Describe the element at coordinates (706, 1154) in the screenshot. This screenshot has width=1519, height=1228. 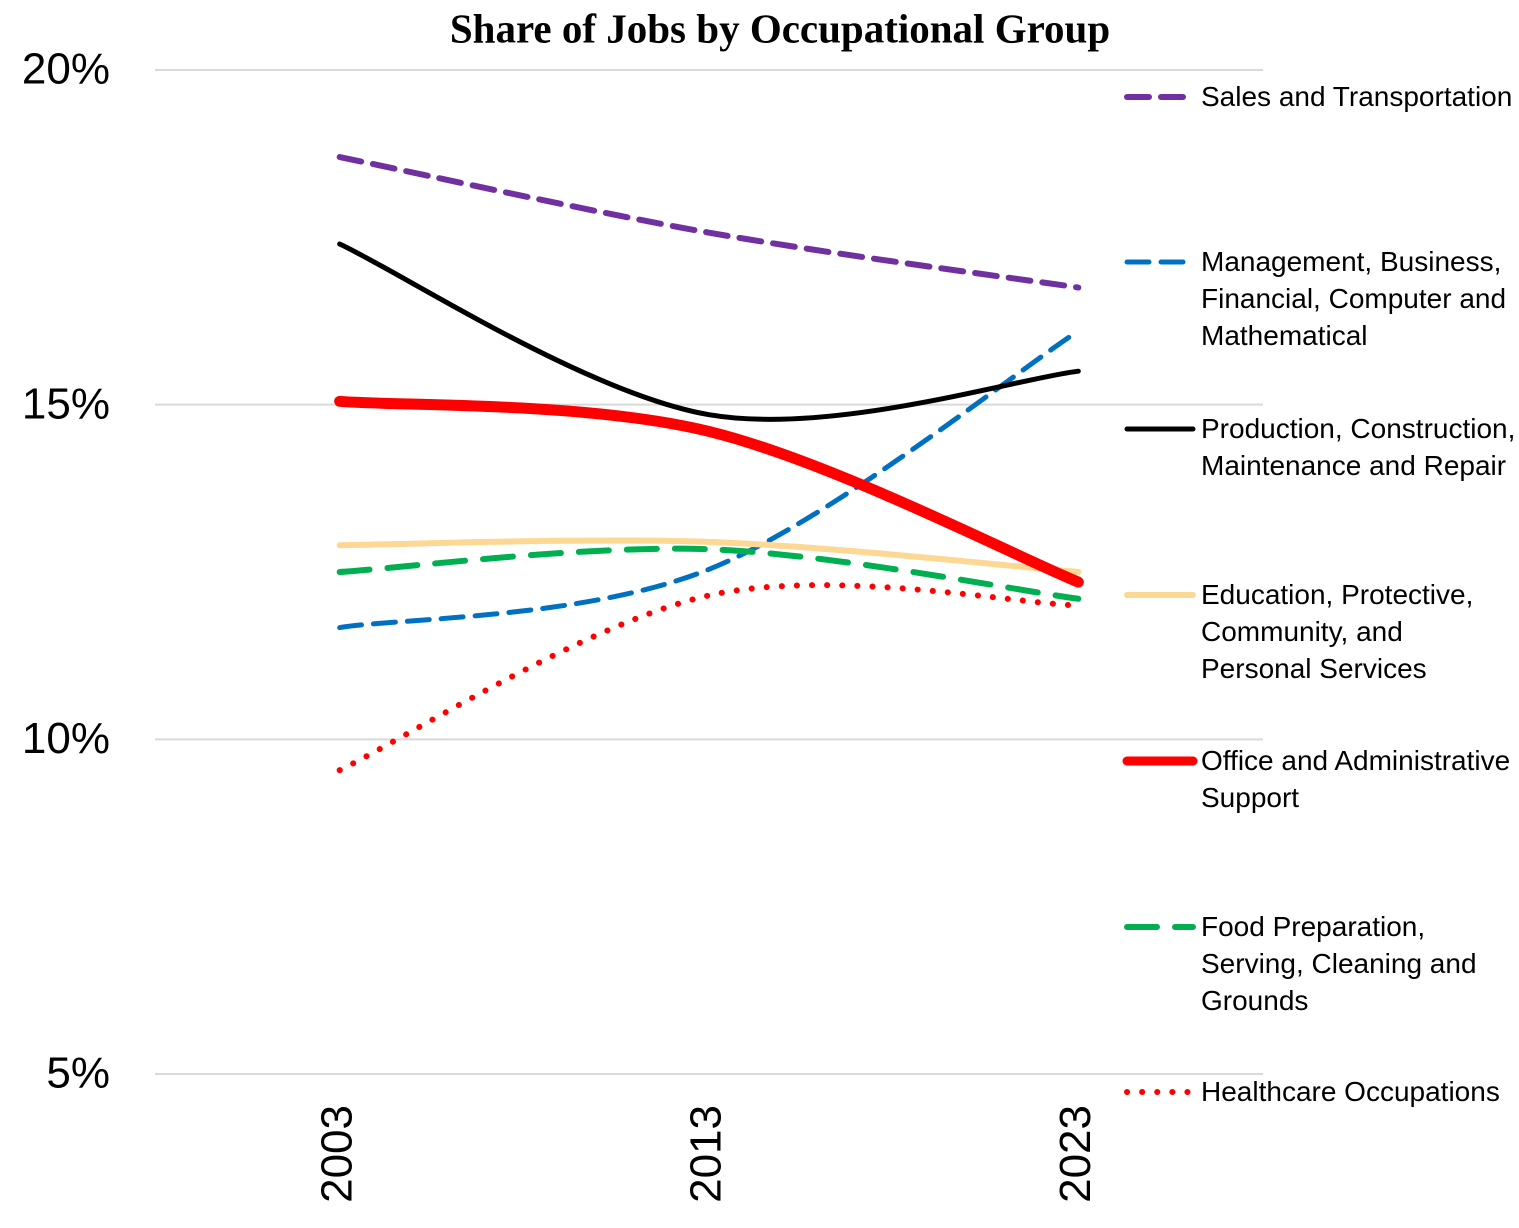
I see `x-tick-label: 2013` at that location.